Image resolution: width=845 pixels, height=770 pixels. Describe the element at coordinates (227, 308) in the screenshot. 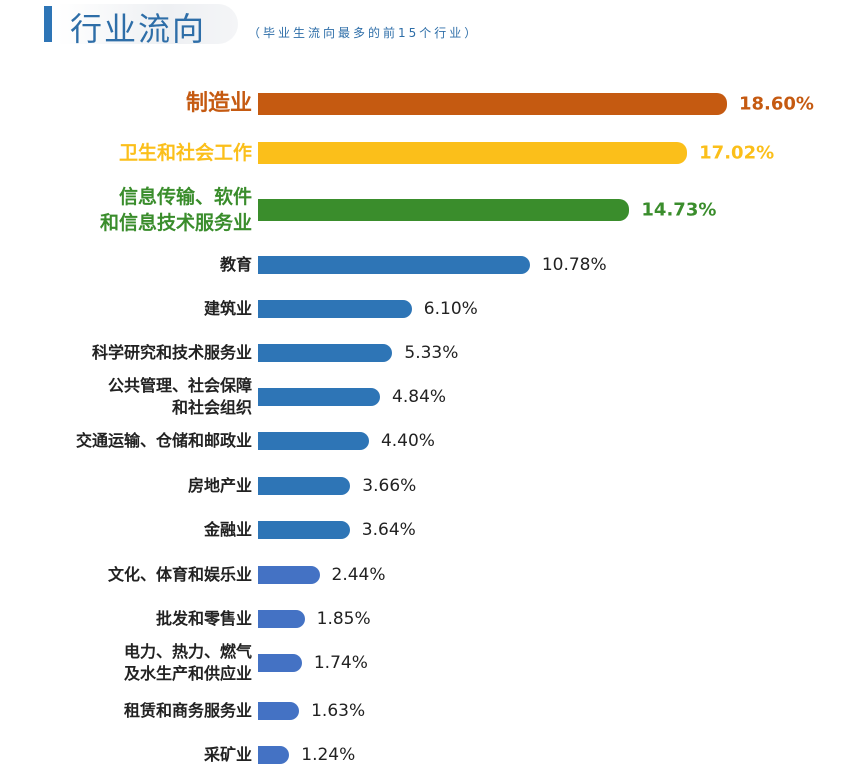

I see `category-label: 建筑业` at that location.